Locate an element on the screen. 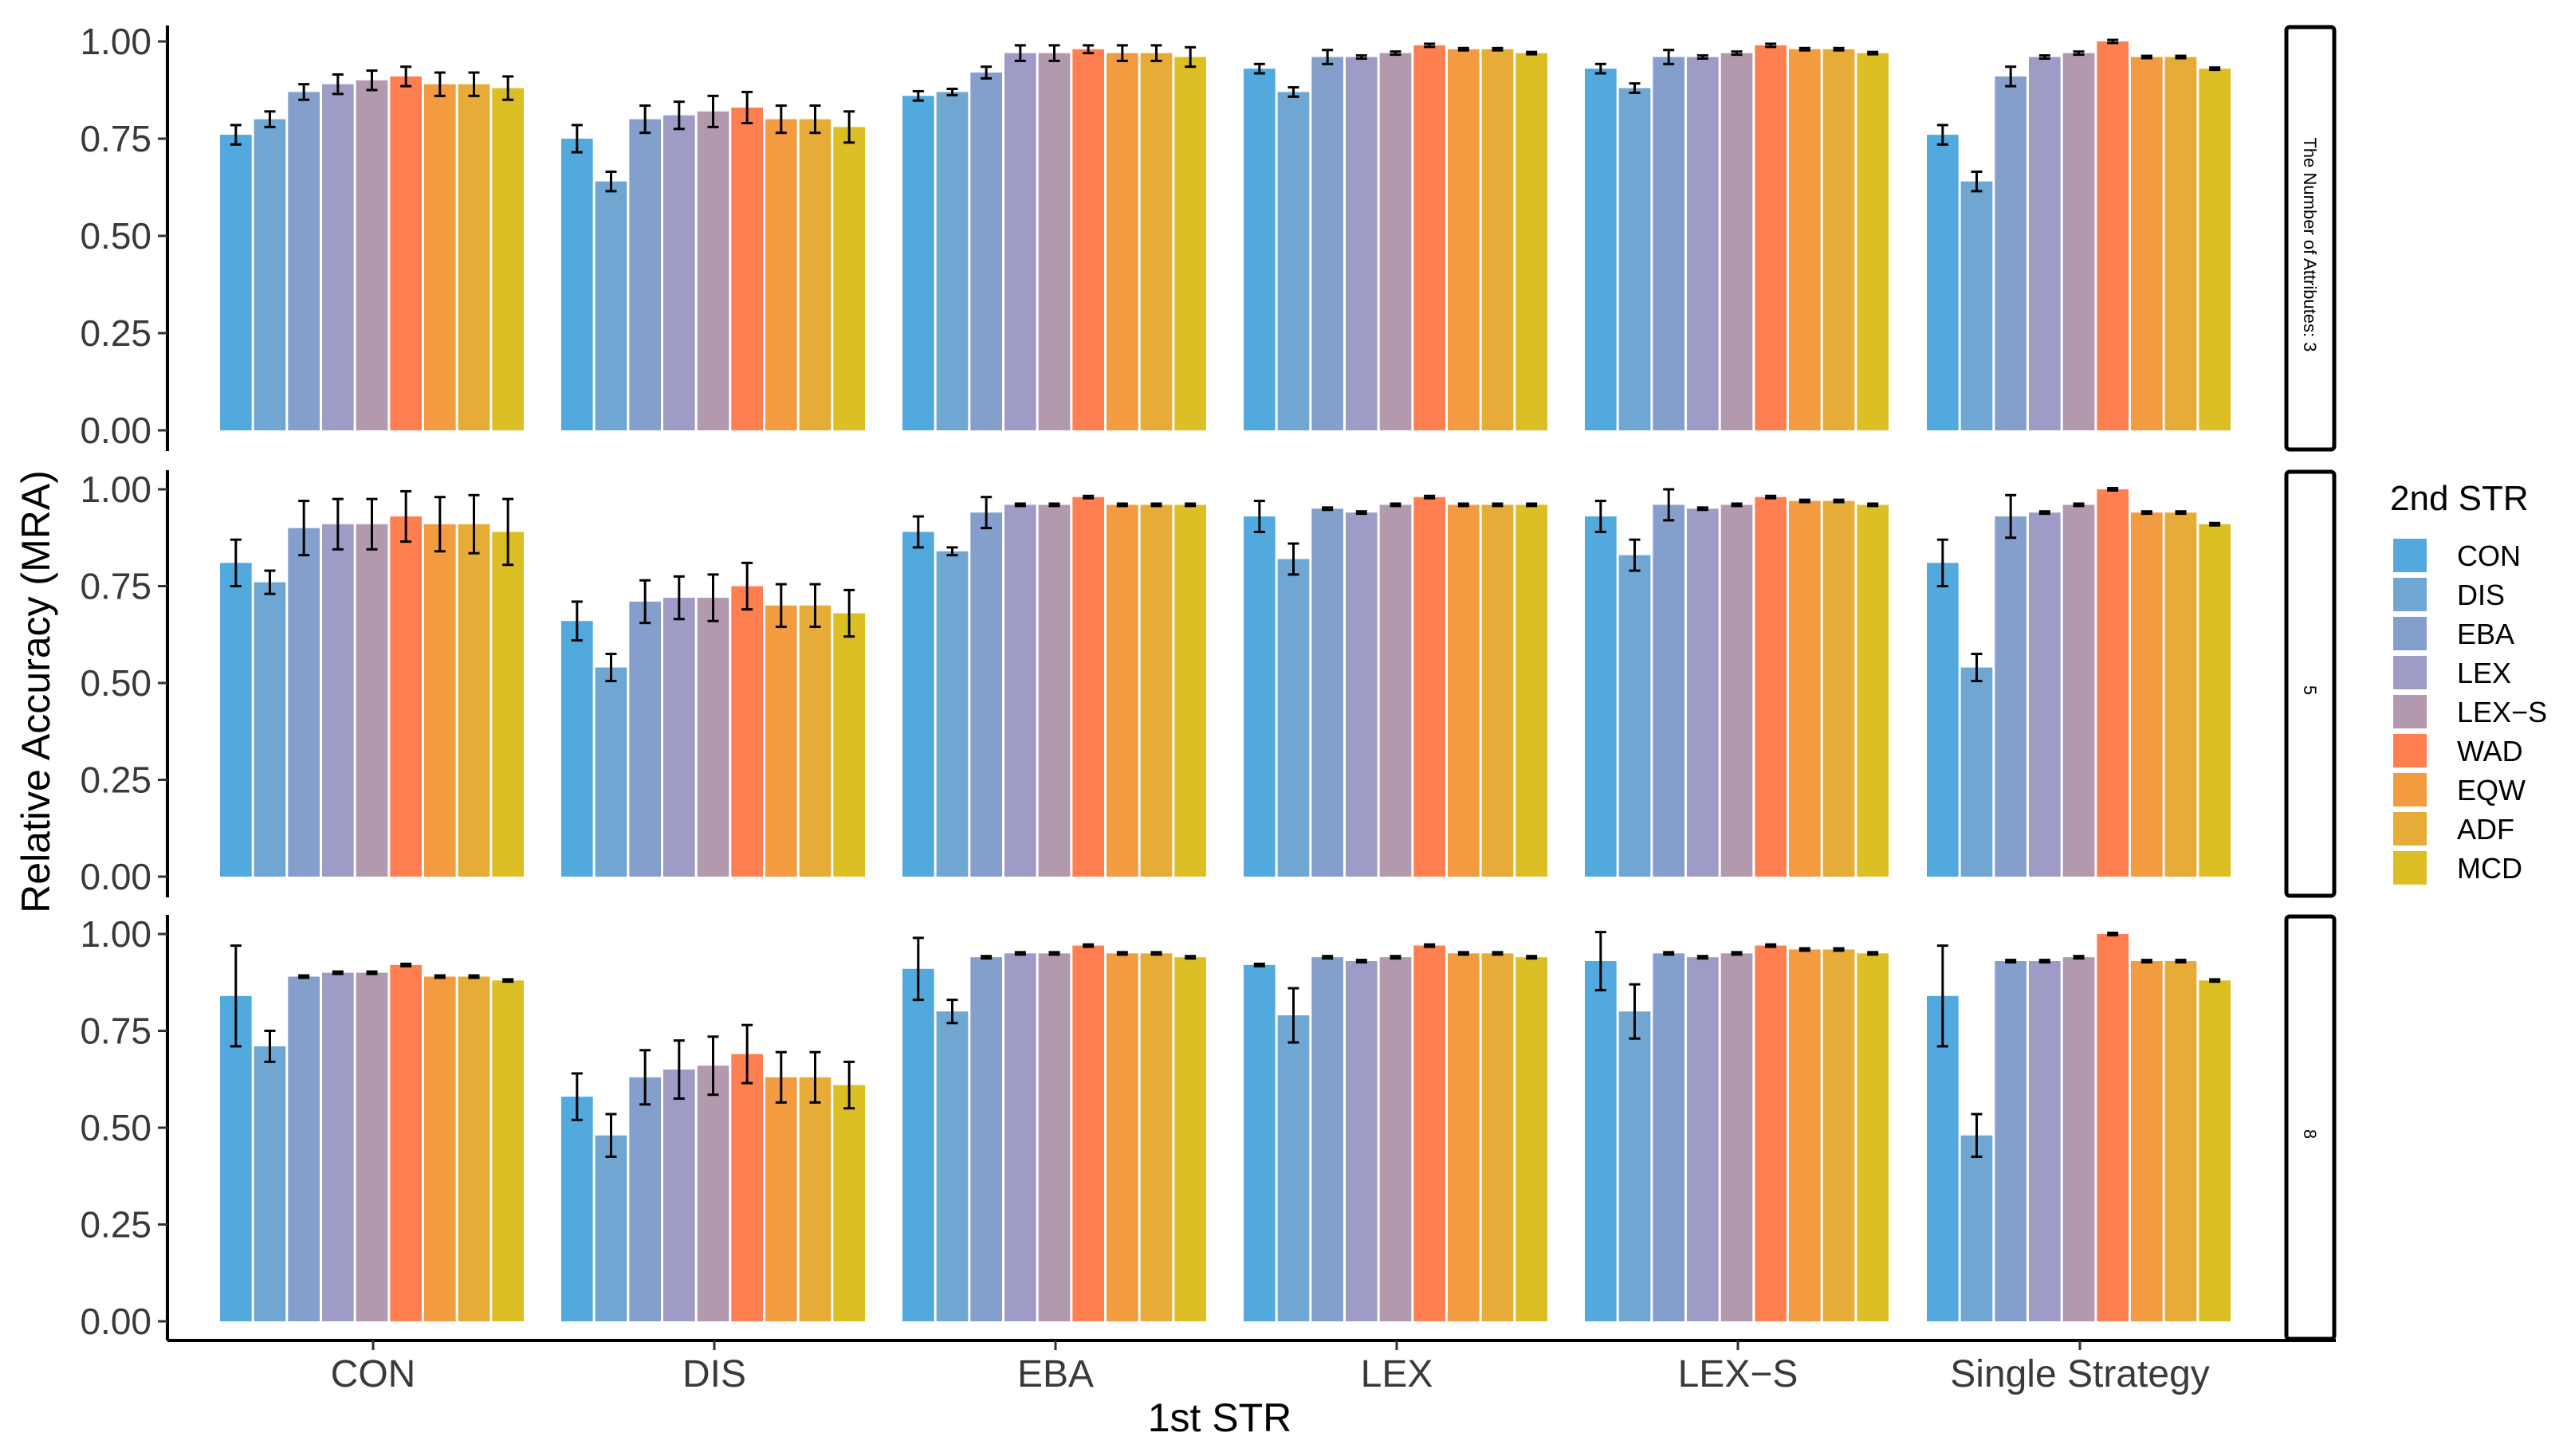 The image size is (2567, 1456). legend-label: LEX−S is located at coordinates (2502, 712).